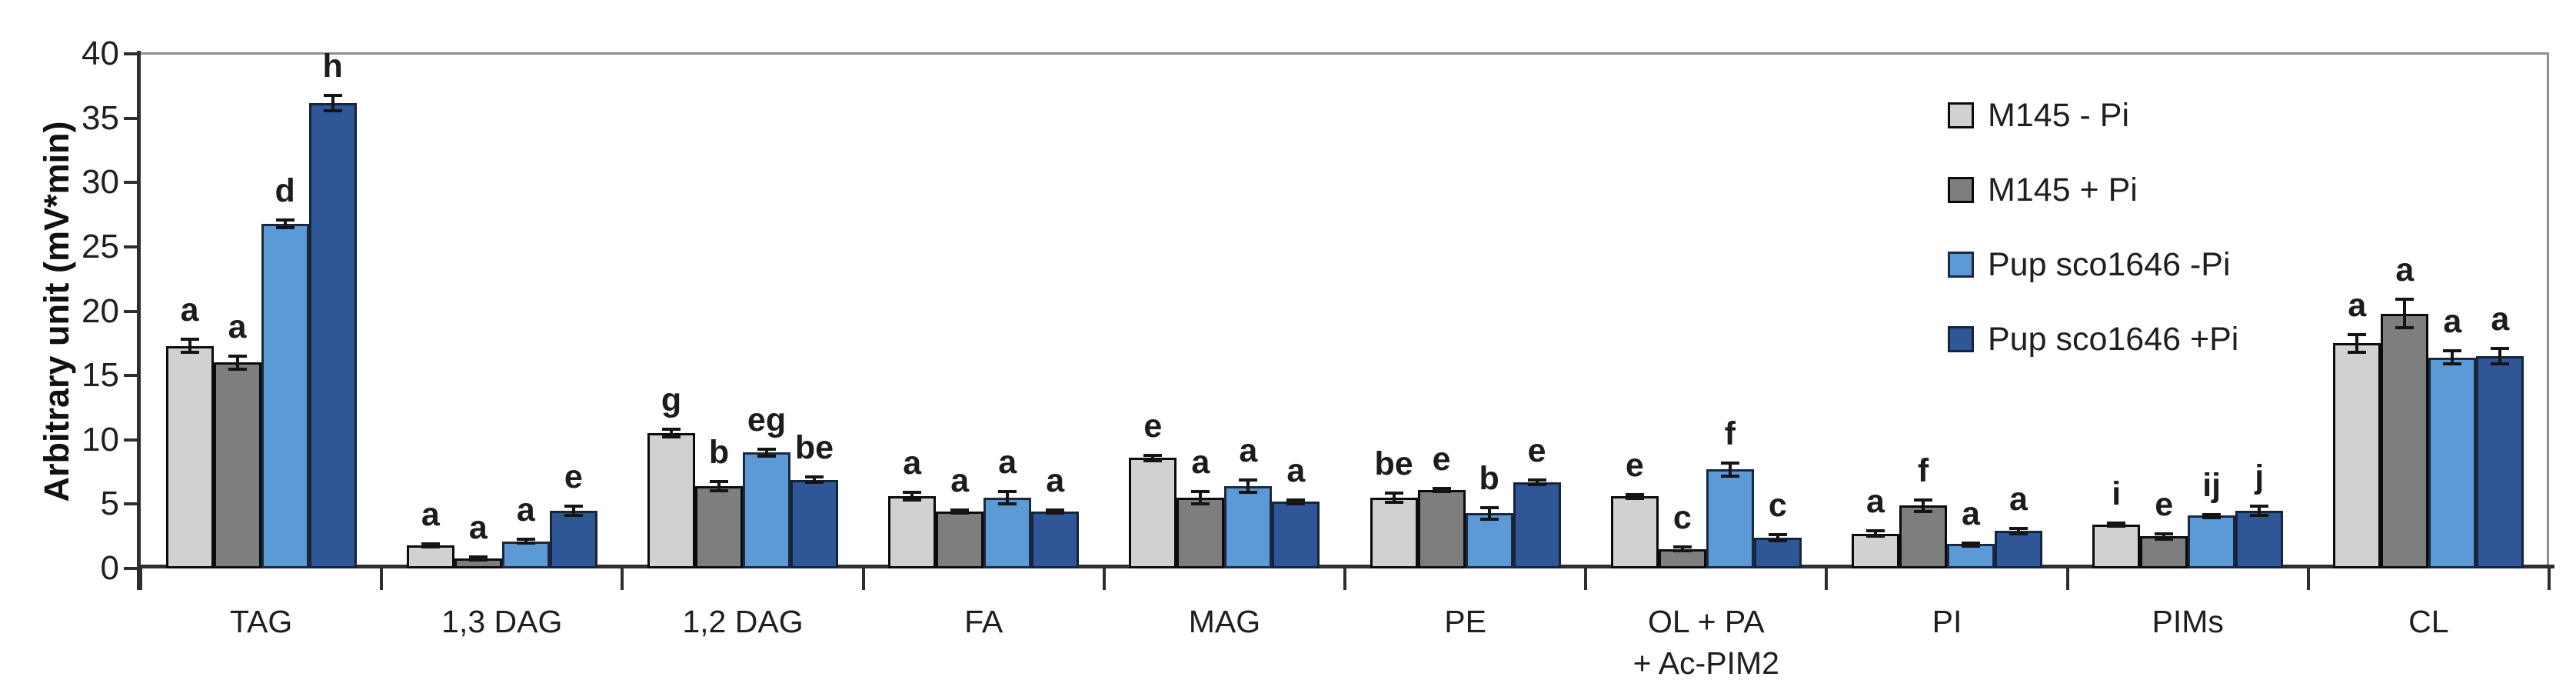 This screenshot has width=2576, height=700. Describe the element at coordinates (1730, 519) in the screenshot. I see `bar-pup-sco1646-pi-ol-pa-ac-pim2` at that location.